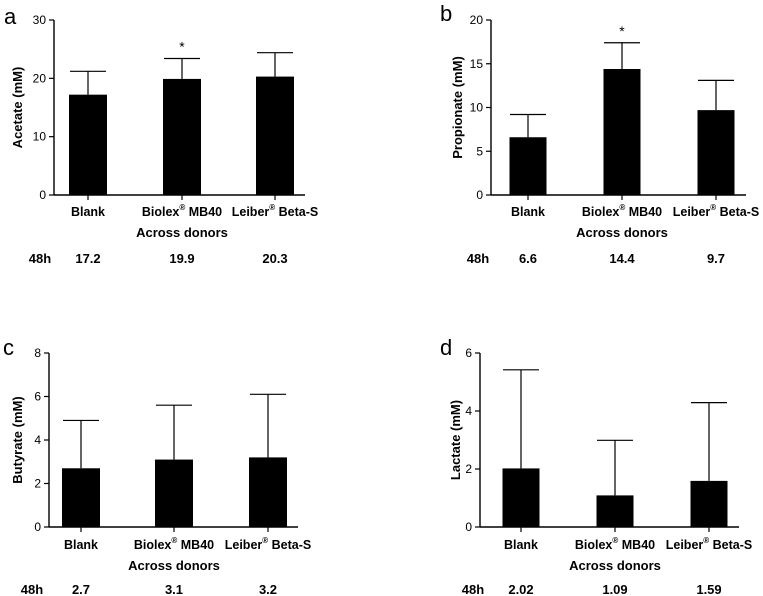  Describe the element at coordinates (528, 258) in the screenshot. I see `row-value: 6.6` at that location.